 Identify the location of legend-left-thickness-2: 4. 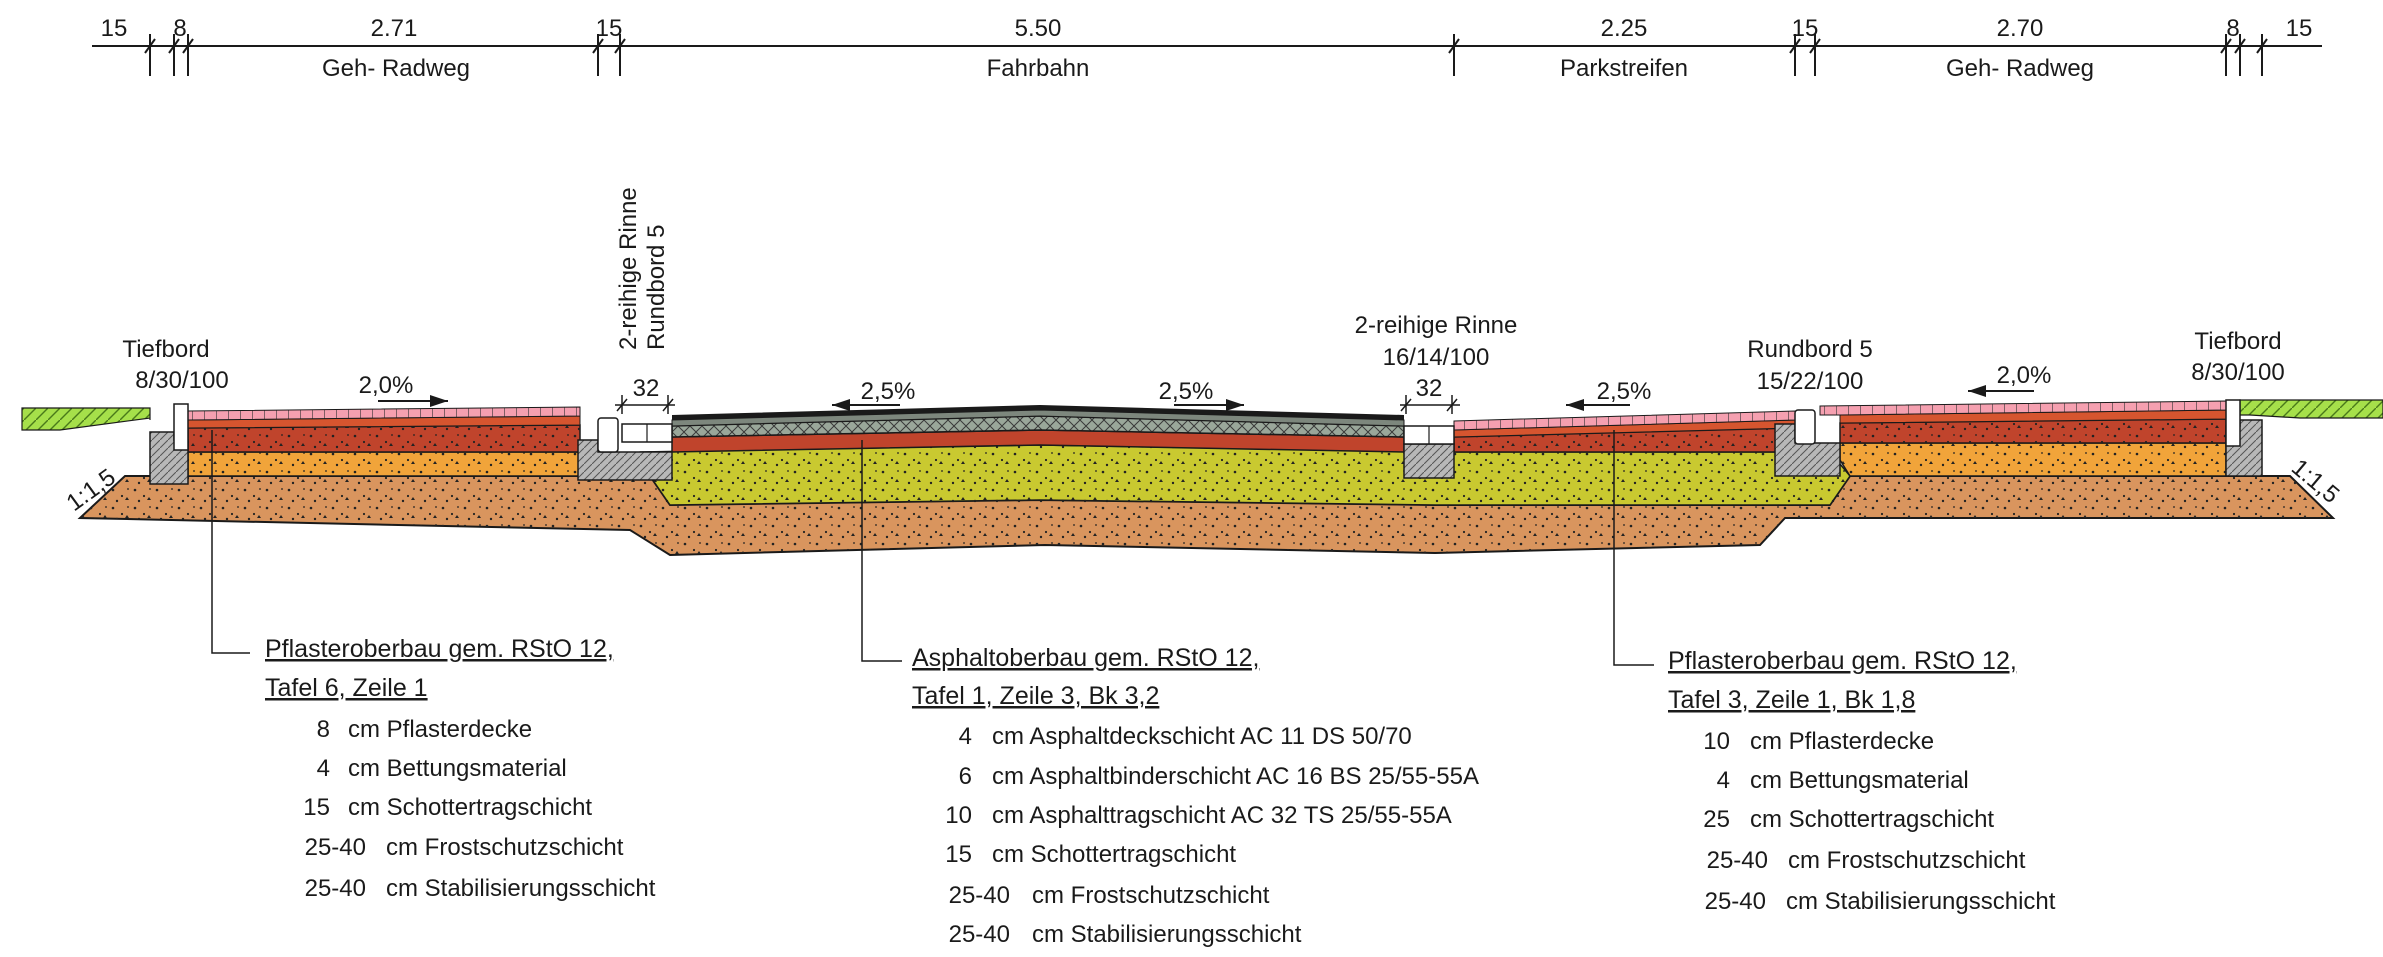
(323, 768).